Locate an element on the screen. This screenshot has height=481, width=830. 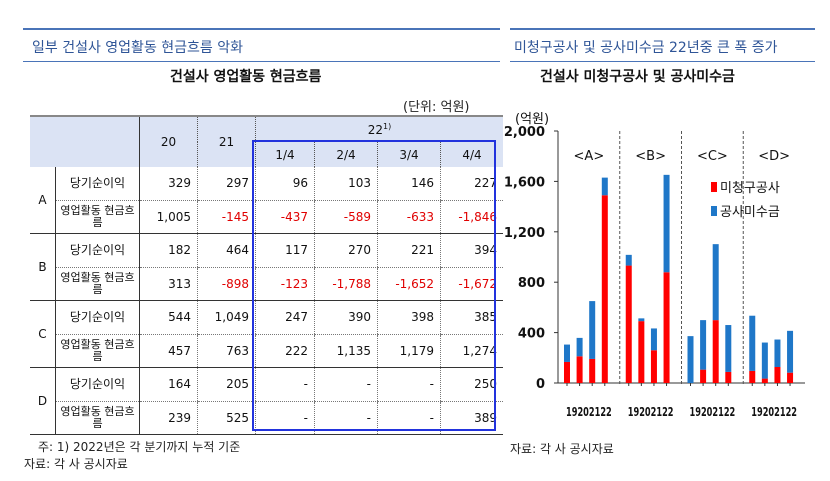
table-cell: -1,652 is located at coordinates (409, 284).